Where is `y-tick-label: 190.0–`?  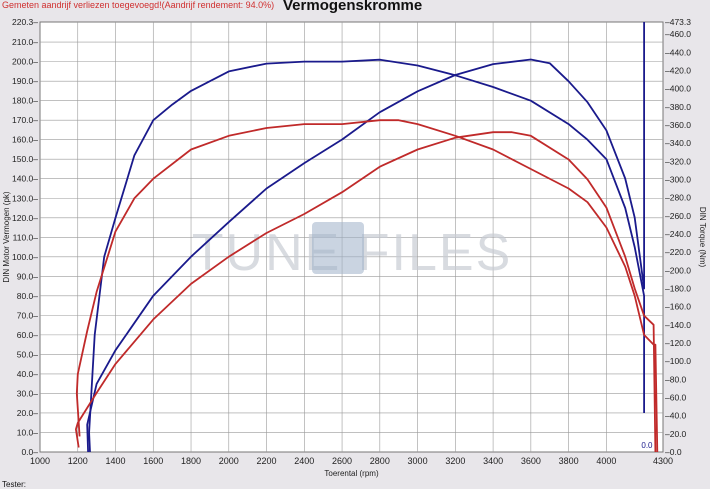
y-tick-label: 190.0– is located at coordinates (25, 81).